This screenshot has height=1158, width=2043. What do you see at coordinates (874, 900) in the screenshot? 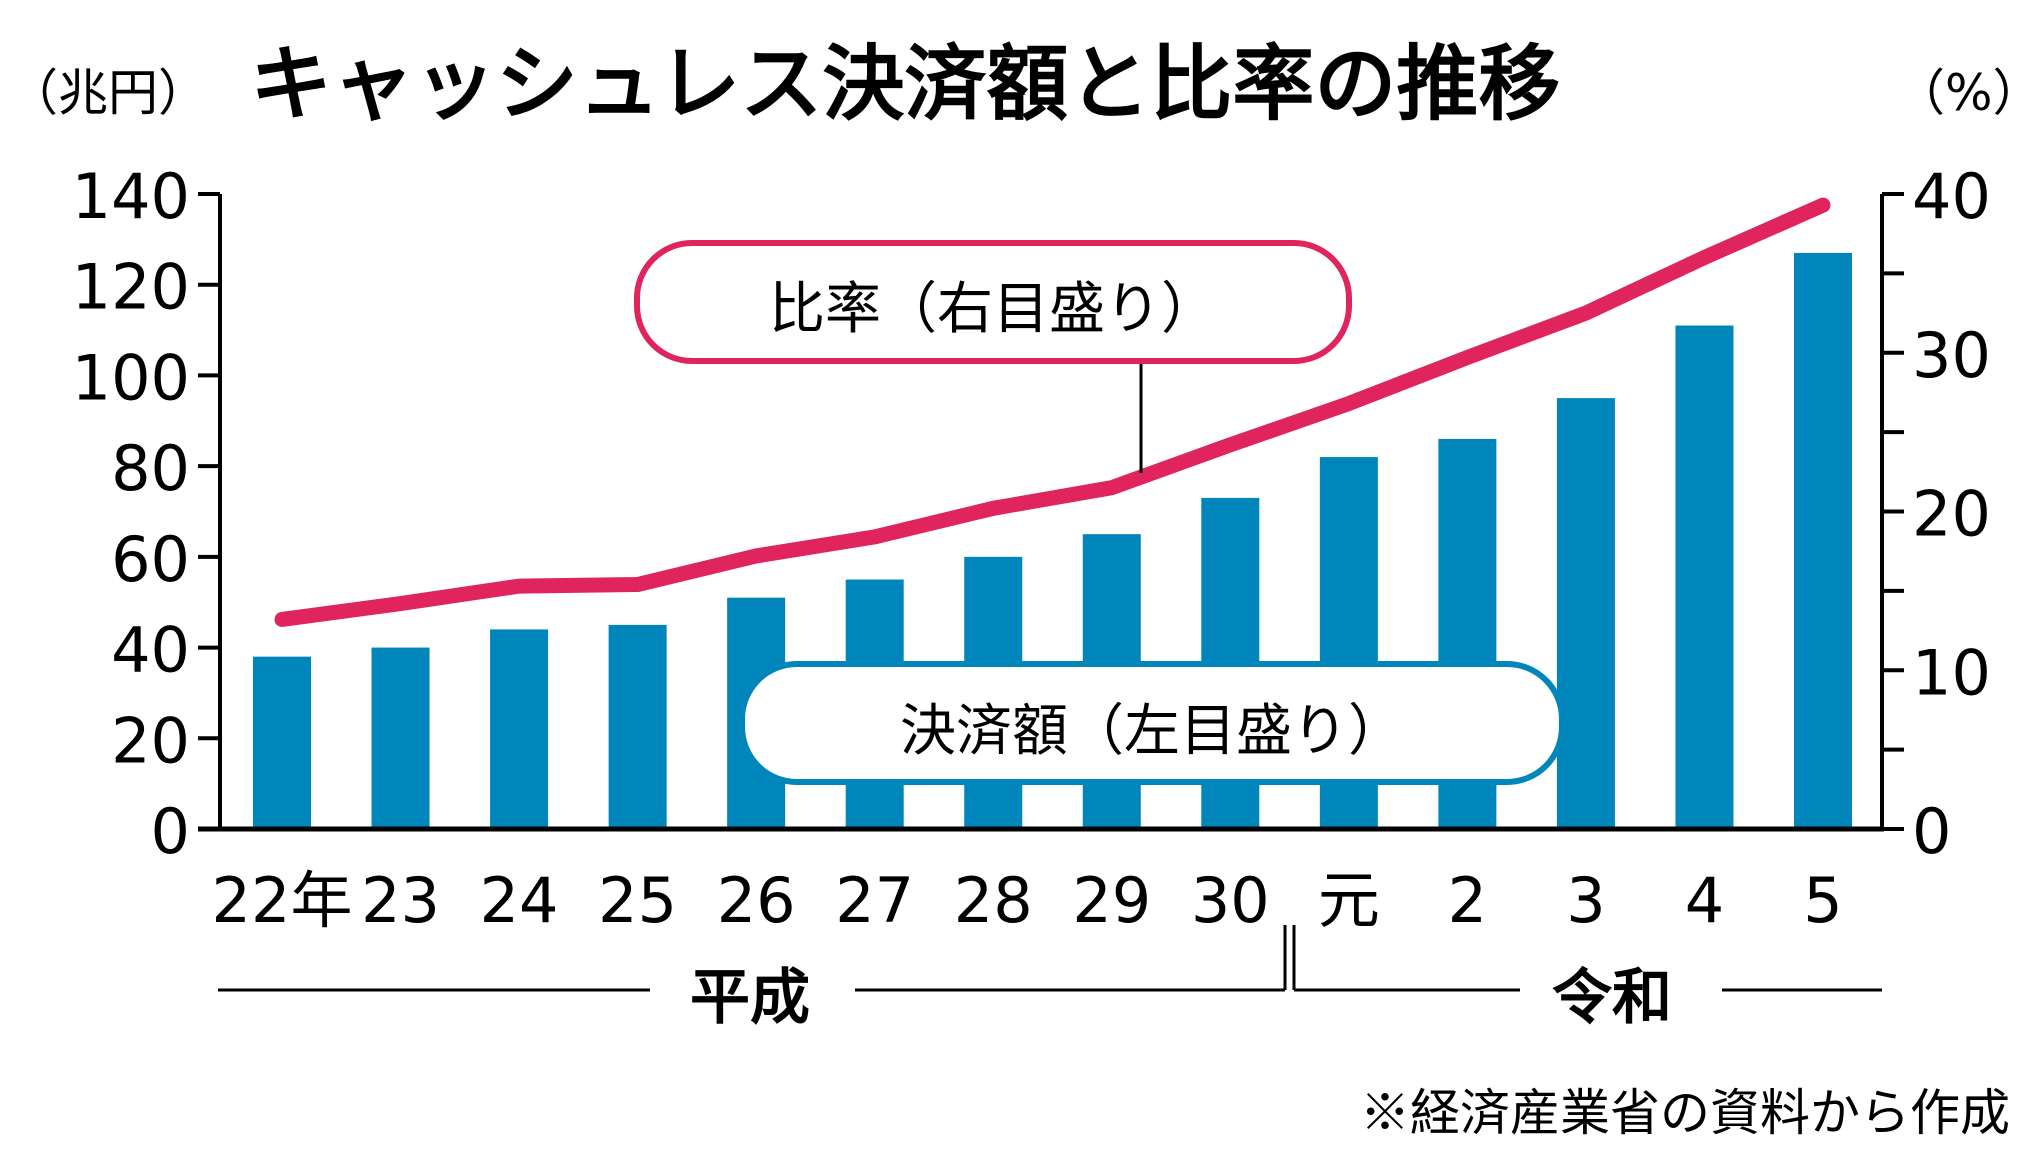
I see `x-tick-label: 27` at bounding box center [874, 900].